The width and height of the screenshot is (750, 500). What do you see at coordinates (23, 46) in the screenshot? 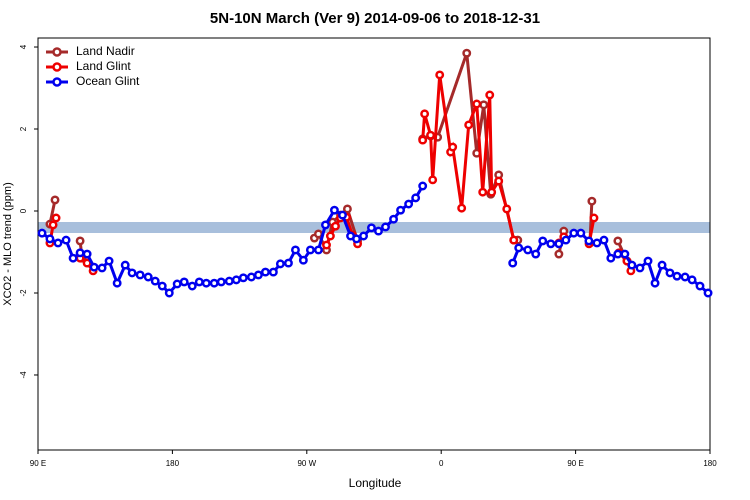
I see `y-tick-label: 4` at bounding box center [23, 46].